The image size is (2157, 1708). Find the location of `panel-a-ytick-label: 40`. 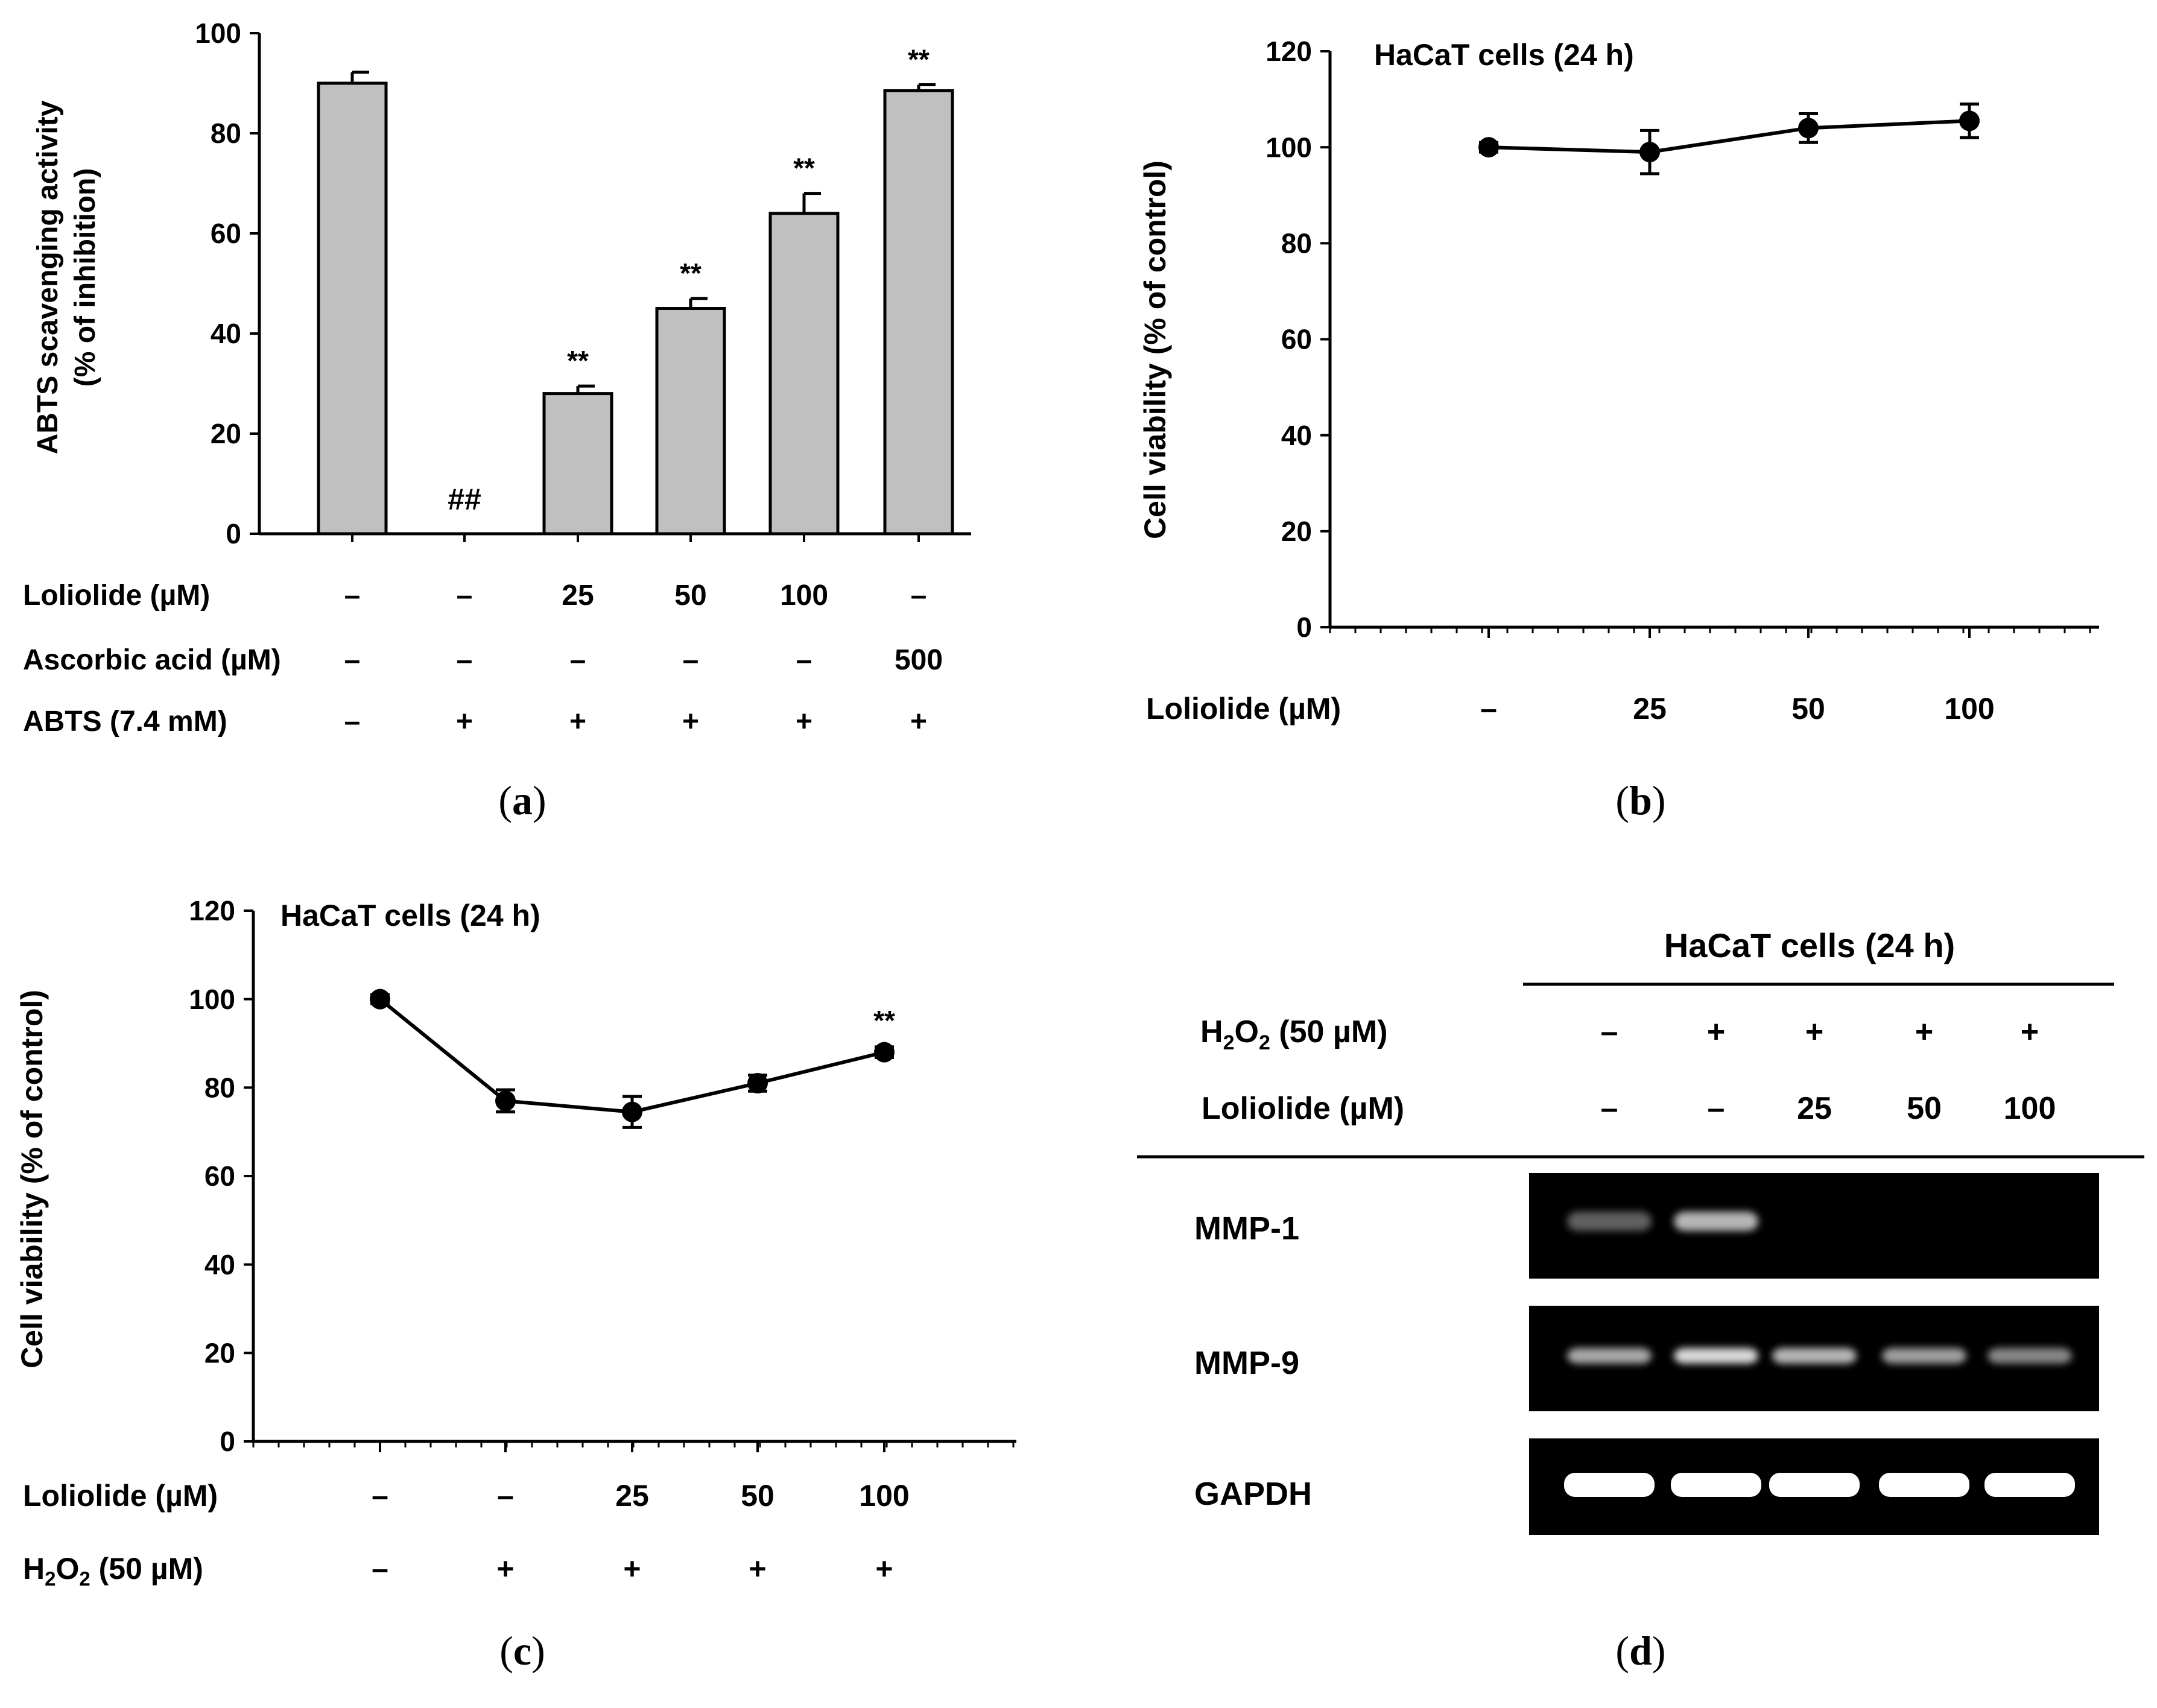

panel-a-ytick-label: 40 is located at coordinates (226, 333).